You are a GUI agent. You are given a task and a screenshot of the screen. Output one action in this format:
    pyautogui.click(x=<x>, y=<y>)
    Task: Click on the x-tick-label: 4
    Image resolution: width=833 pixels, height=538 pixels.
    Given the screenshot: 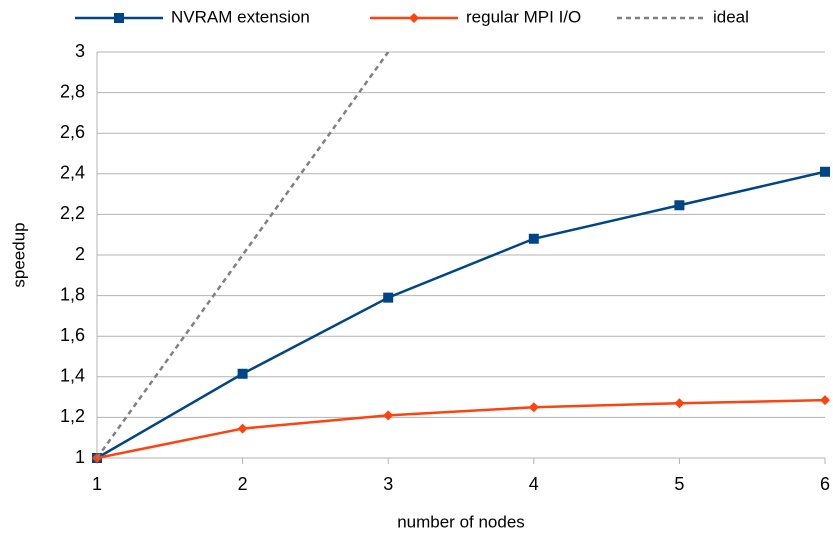 What is the action you would take?
    pyautogui.click(x=534, y=484)
    